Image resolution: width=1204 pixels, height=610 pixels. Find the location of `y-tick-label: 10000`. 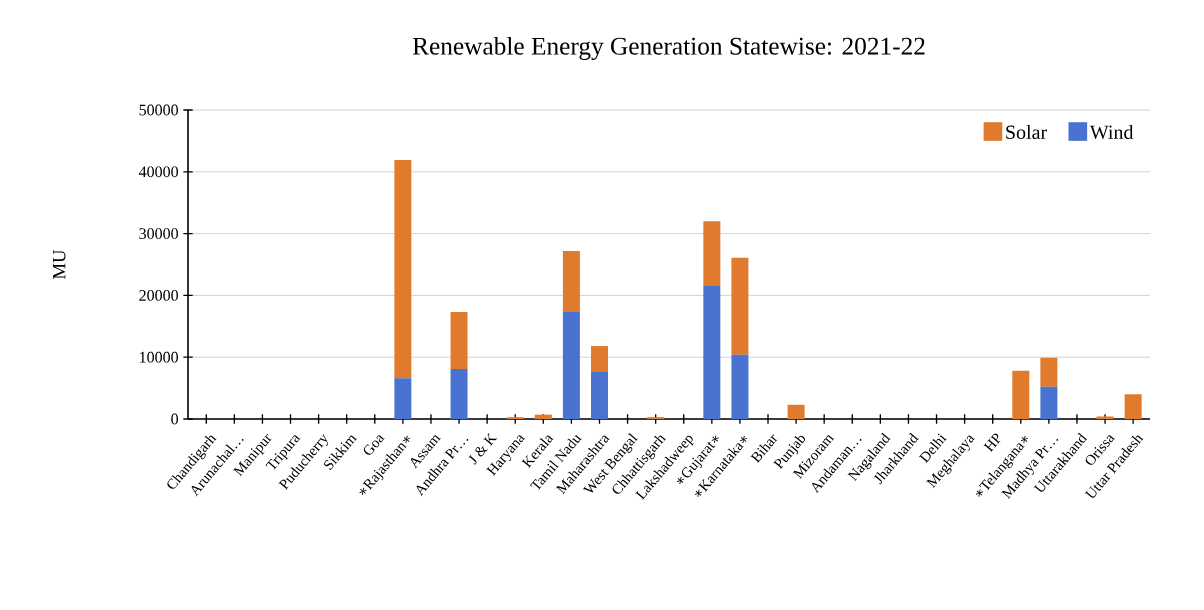

y-tick-label: 10000 is located at coordinates (159, 357).